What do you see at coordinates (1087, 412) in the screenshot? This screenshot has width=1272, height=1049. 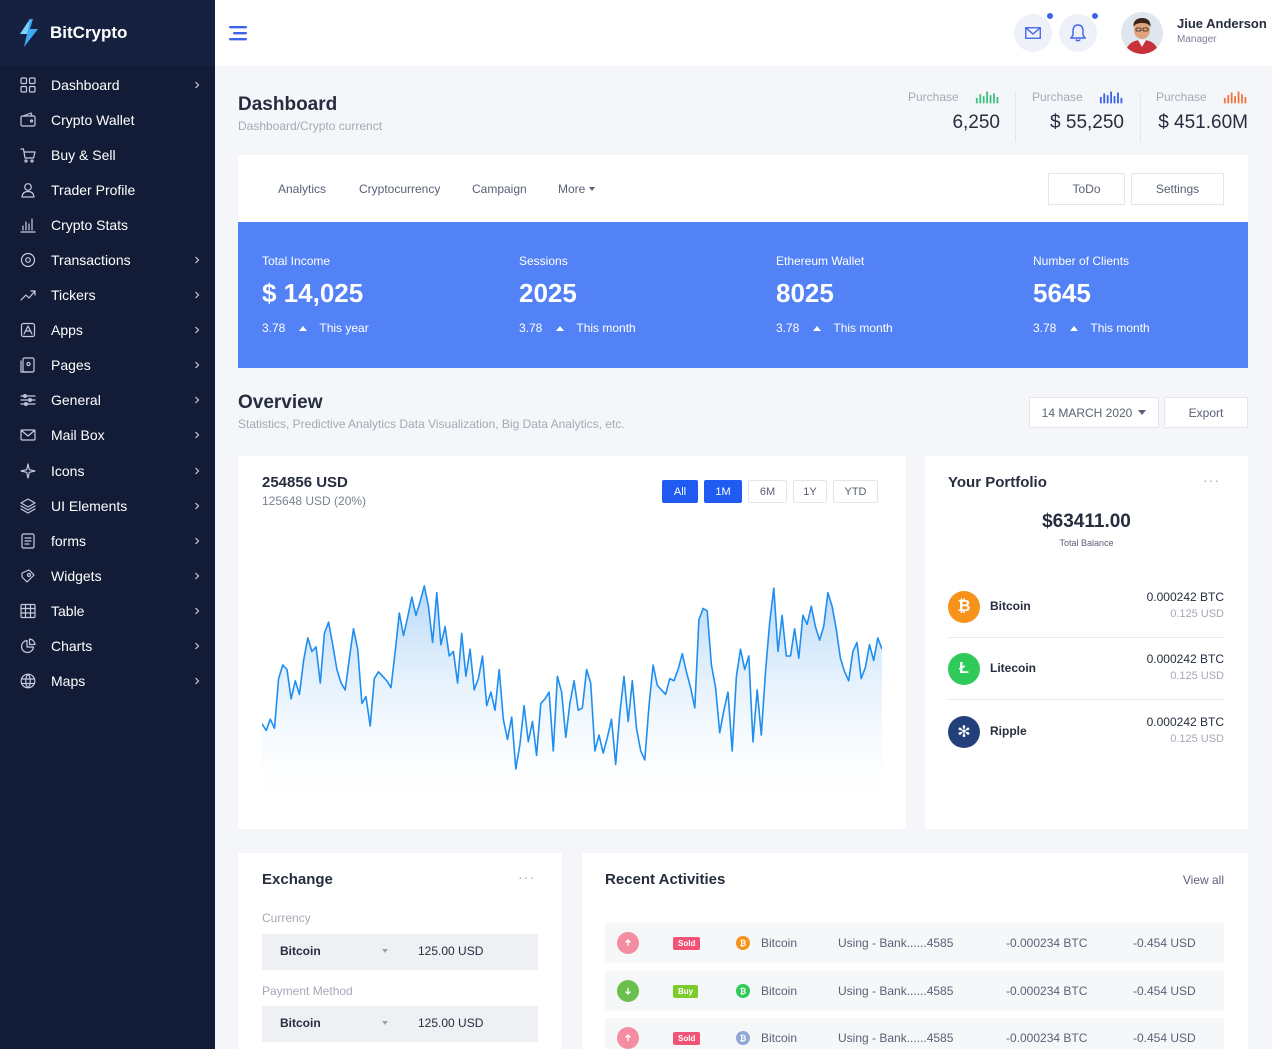 I see `date-value: 14 MARCH 2020` at bounding box center [1087, 412].